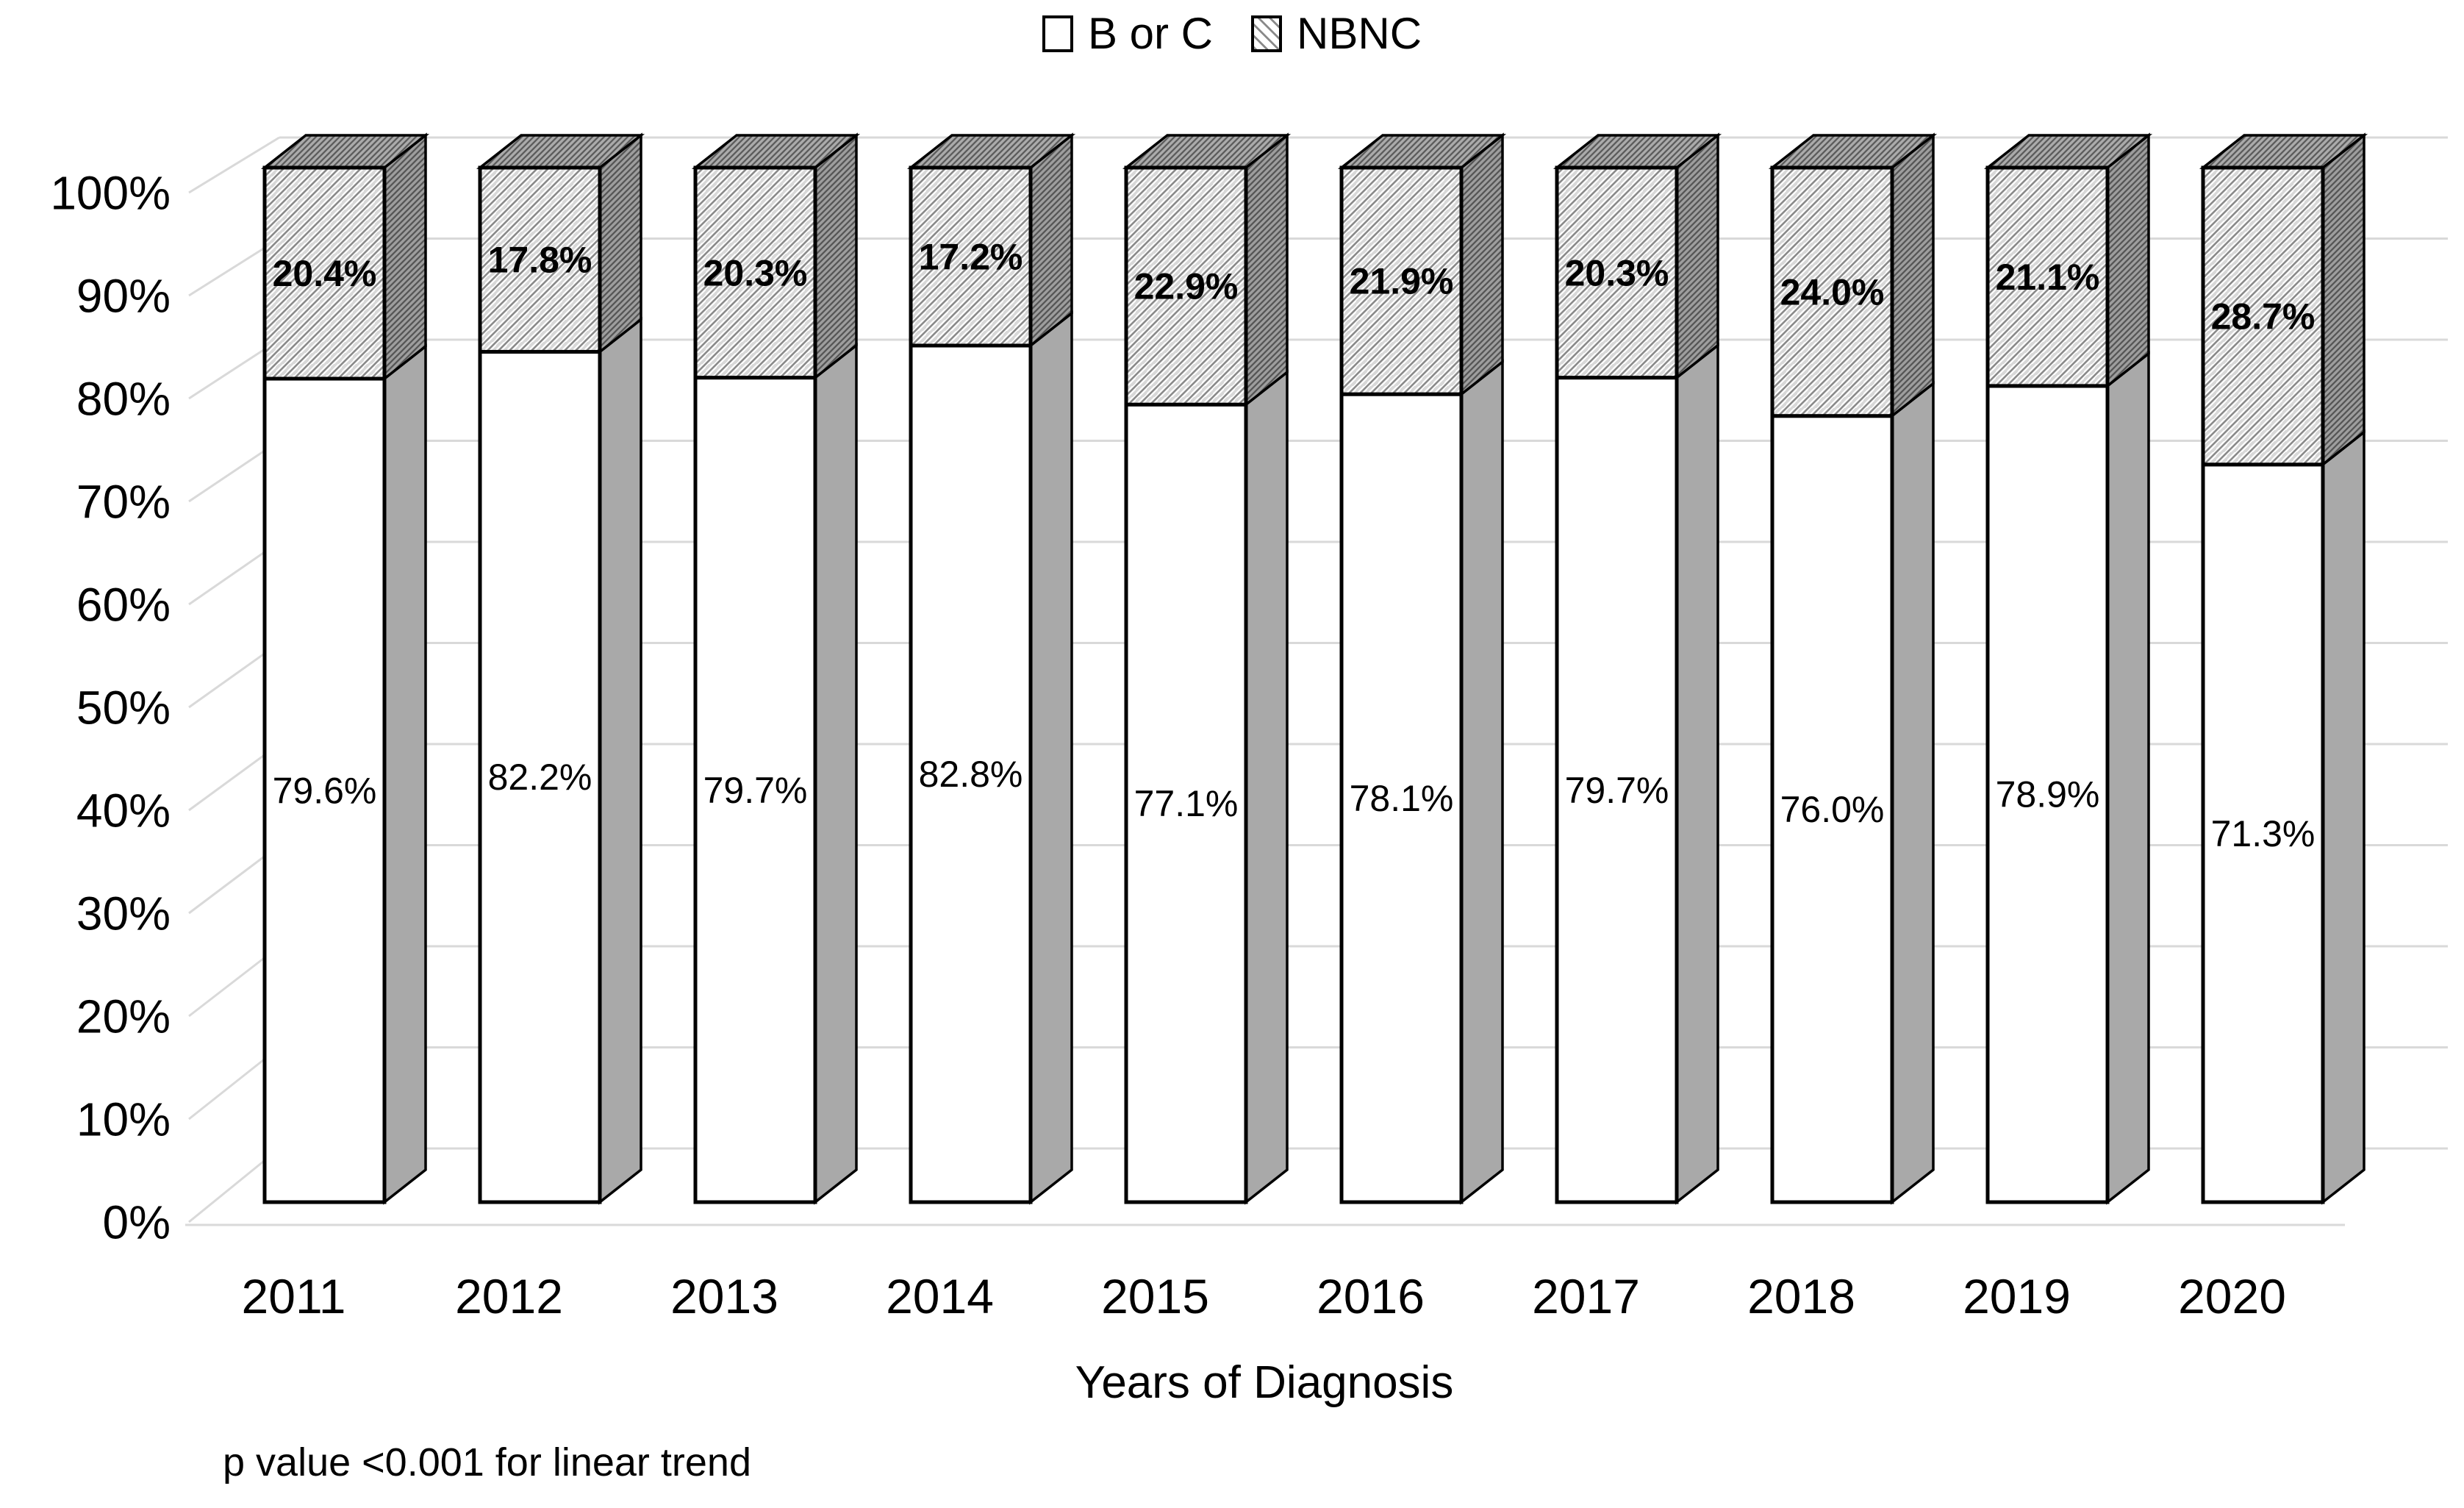 The height and width of the screenshot is (1508, 2464). I want to click on bar-2018: 24.0% 76.0%, so click(1853, 668).